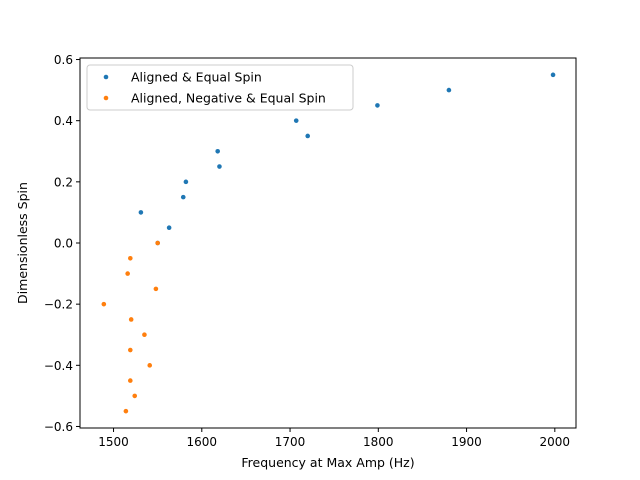 The width and height of the screenshot is (640, 480). I want to click on x-tick-label: 1900, so click(466, 442).